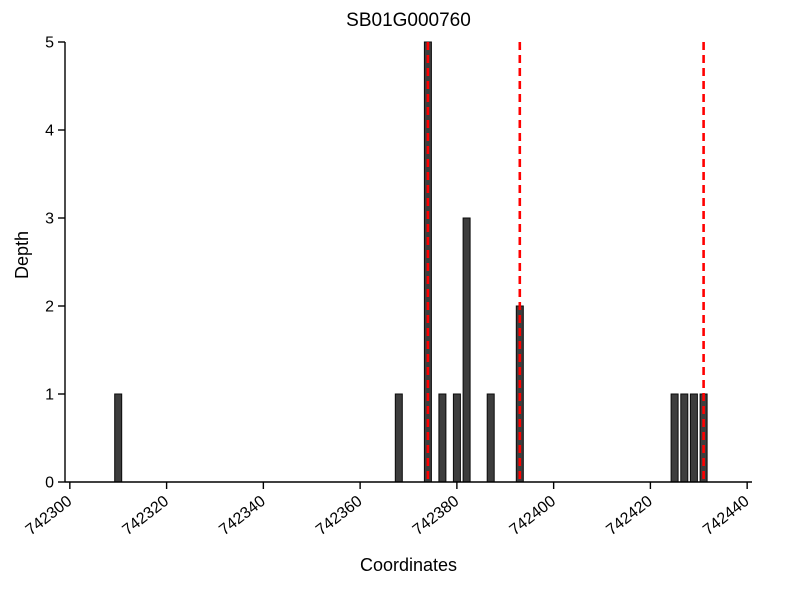 The width and height of the screenshot is (800, 600). I want to click on x-tick-label: 742440, so click(726, 516).